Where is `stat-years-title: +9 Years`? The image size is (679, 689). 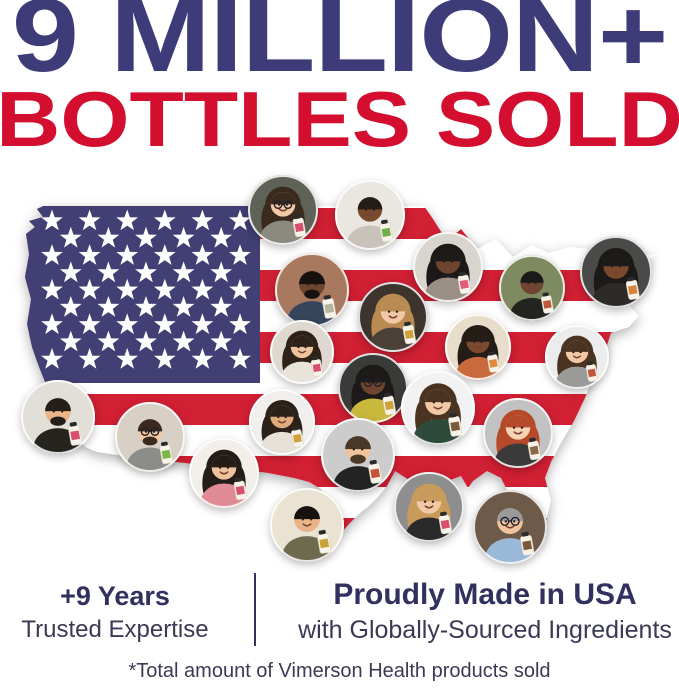 stat-years-title: +9 Years is located at coordinates (115, 596).